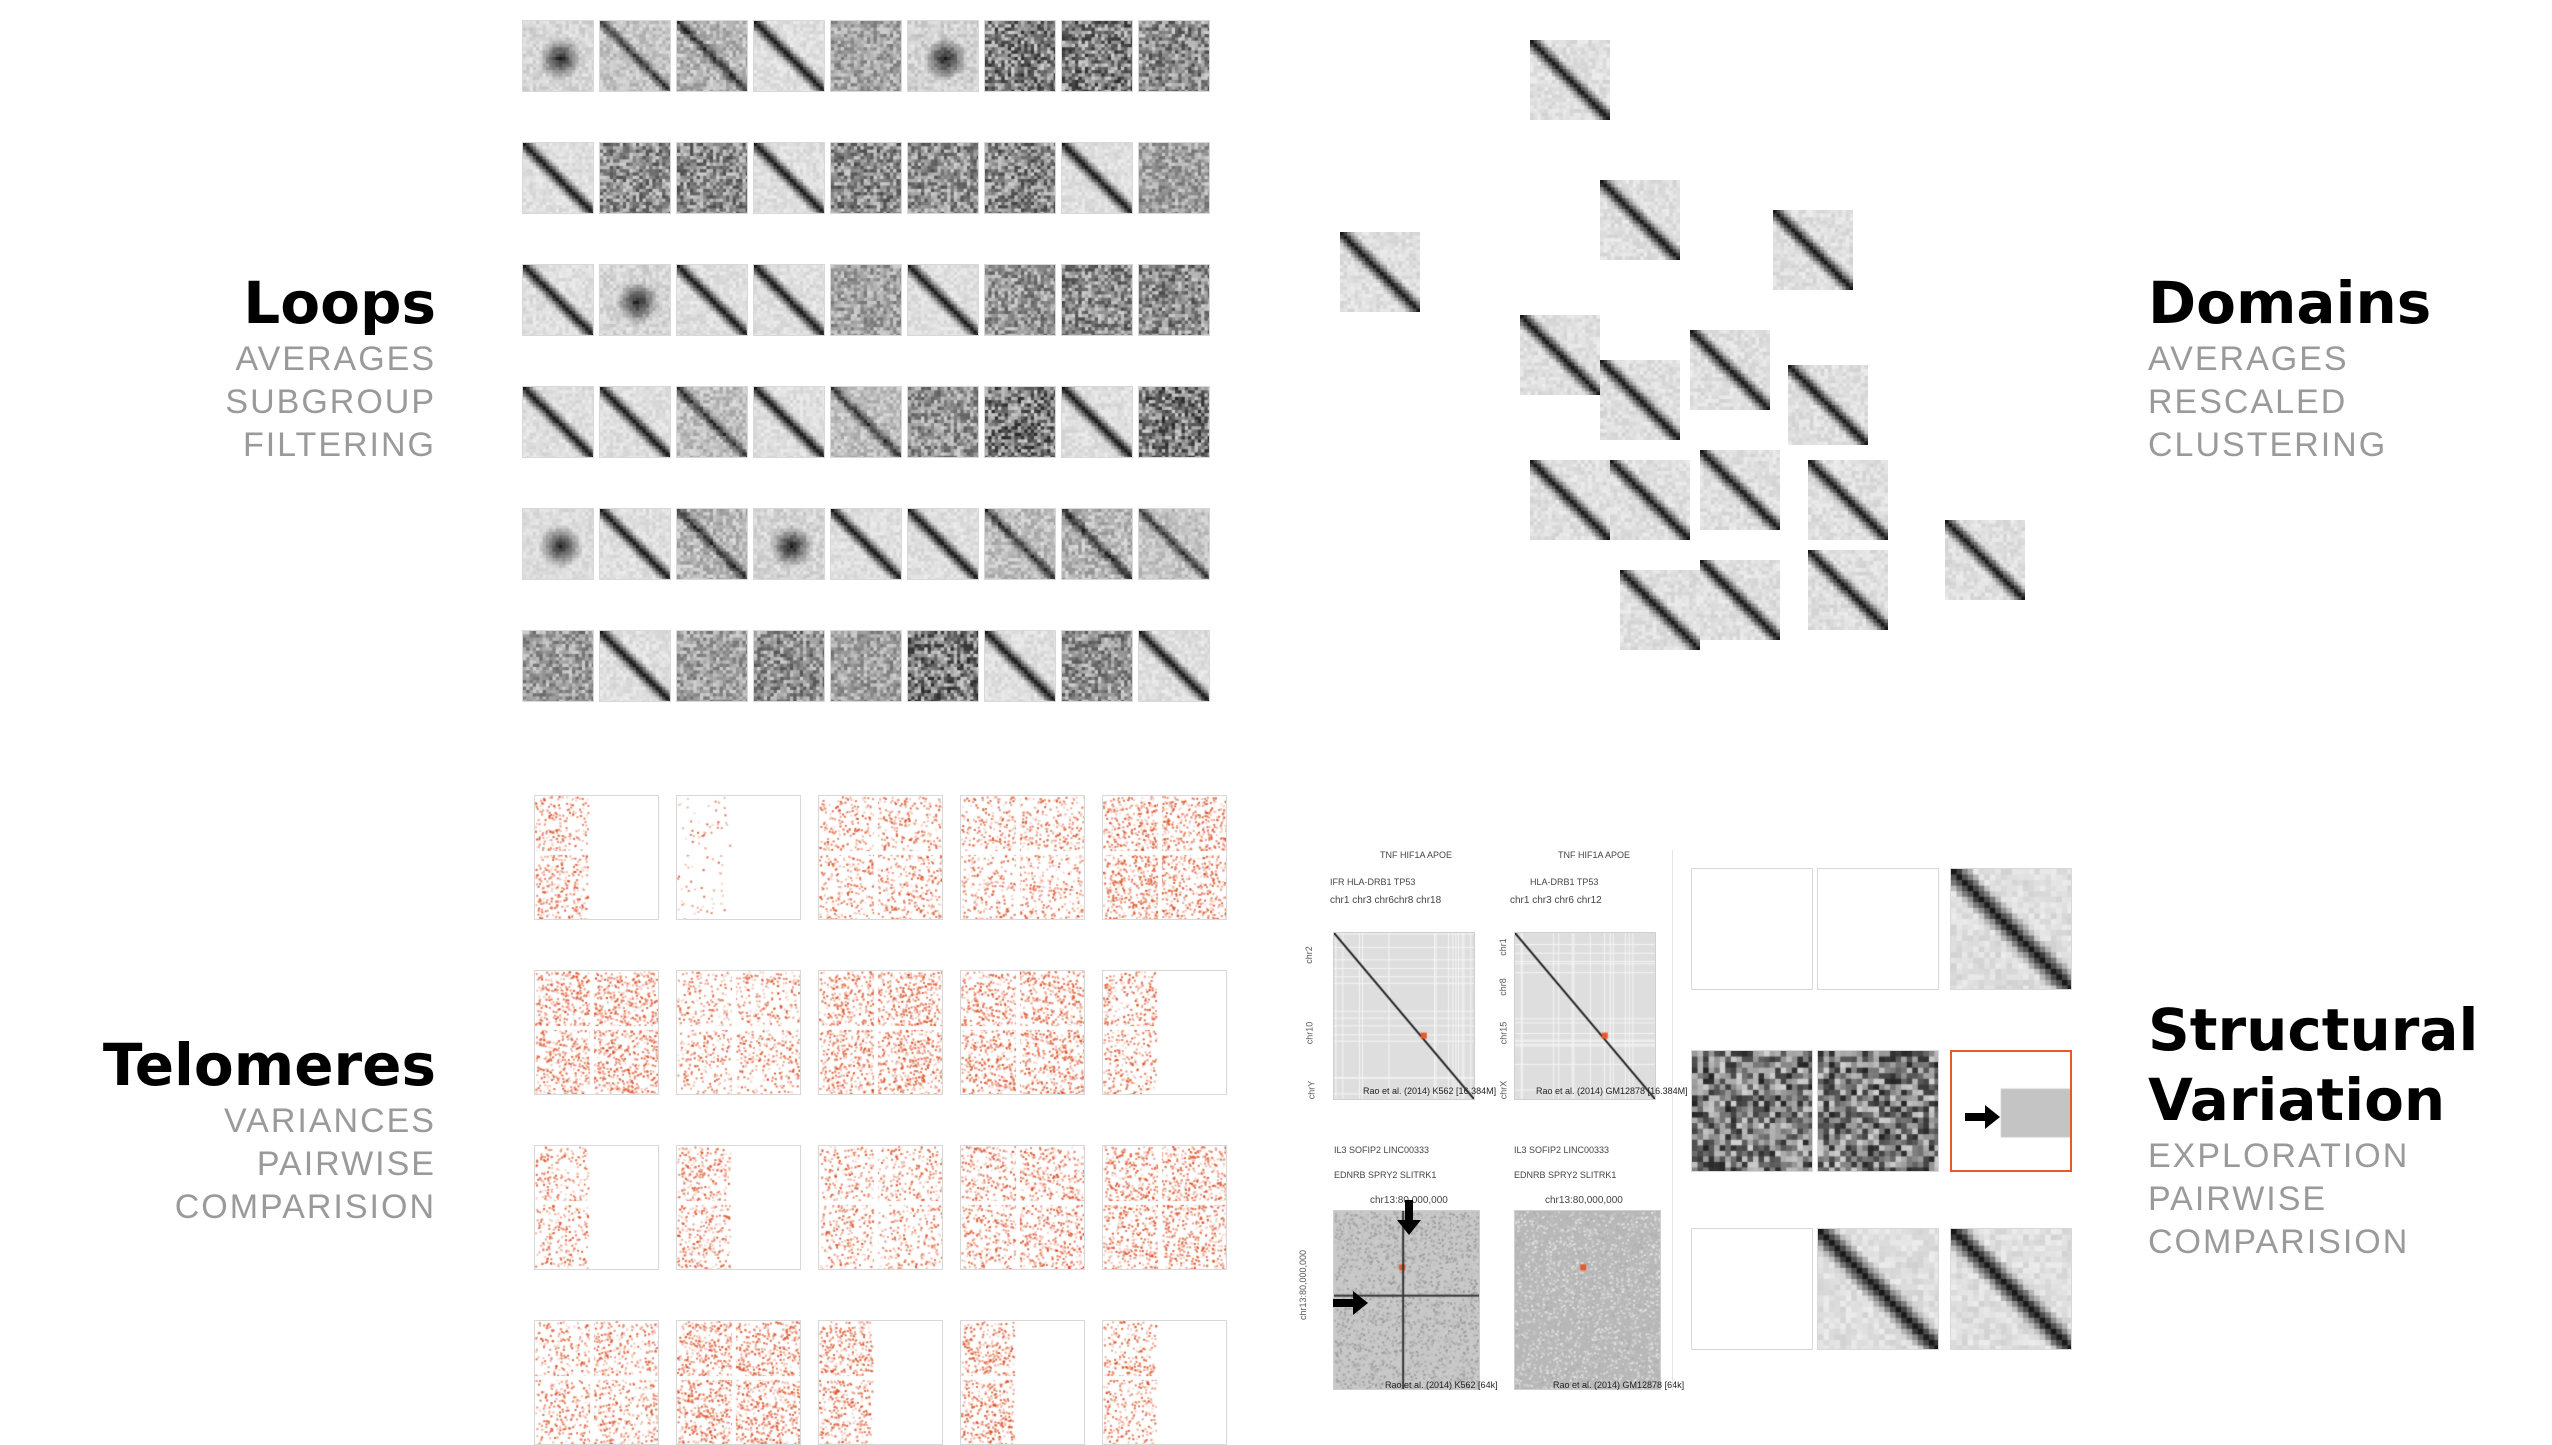 Image resolution: width=2552 pixels, height=1445 pixels. I want to click on sv-tr-genes-mid: HLA-DRB1 TP53, so click(1564, 882).